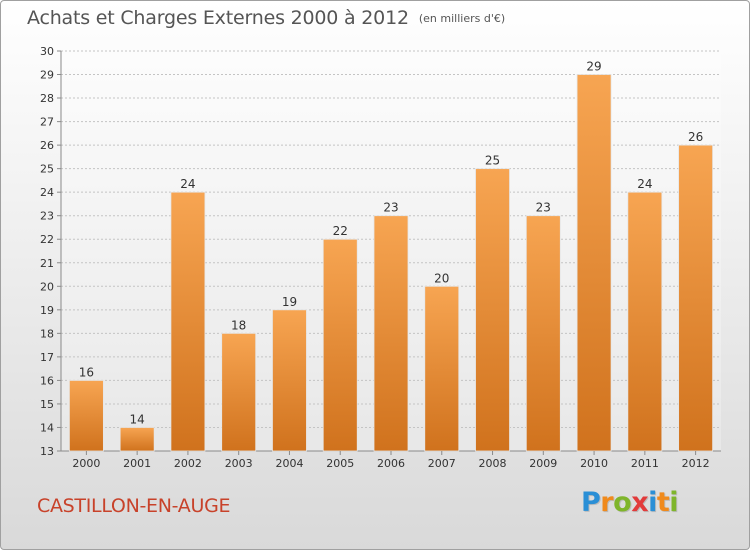 This screenshot has width=750, height=550. Describe the element at coordinates (238, 325) in the screenshot. I see `data-label: 18` at that location.